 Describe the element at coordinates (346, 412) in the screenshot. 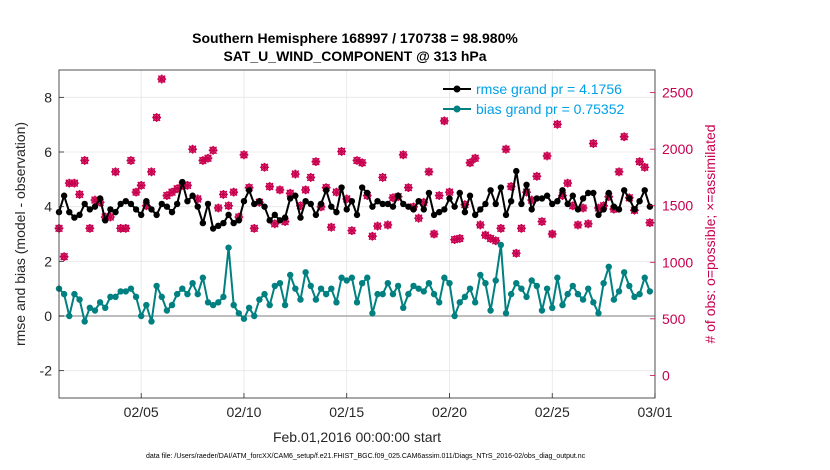

I see `x-tick-label: 02/15` at that location.